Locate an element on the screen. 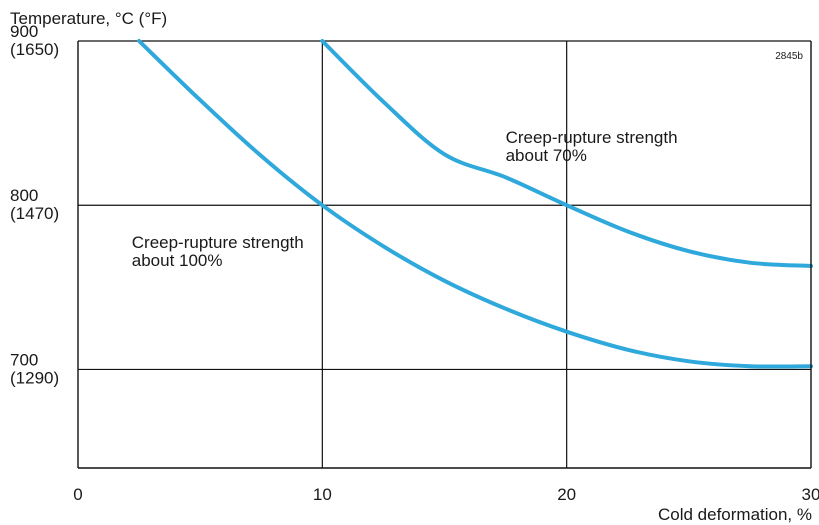 Image resolution: width=819 pixels, height=525 pixels. y-tick-label-fahrenheit: (1290) is located at coordinates (34, 377).